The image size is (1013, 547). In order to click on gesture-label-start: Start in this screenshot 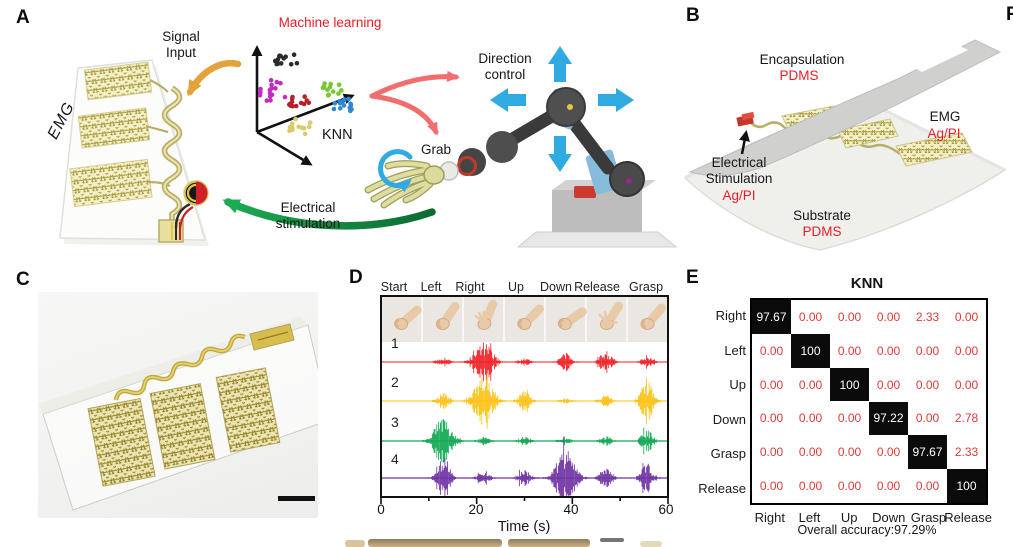, I will do `click(394, 287)`.